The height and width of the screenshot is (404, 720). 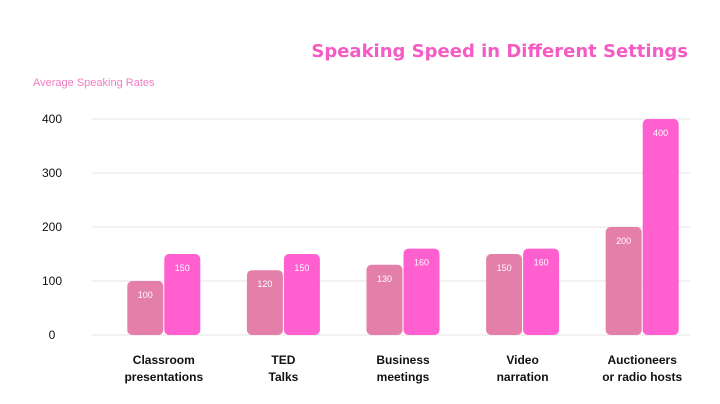 I want to click on bar-value-label: 100, so click(x=145, y=295).